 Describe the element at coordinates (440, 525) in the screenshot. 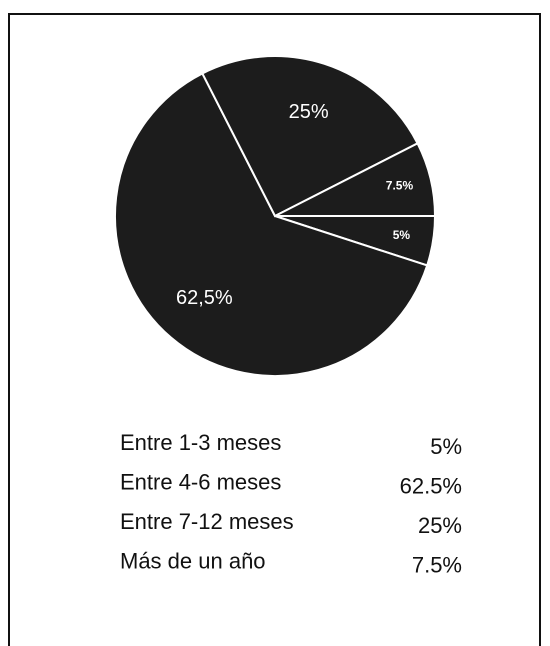

I see `legend-value: 25%` at that location.